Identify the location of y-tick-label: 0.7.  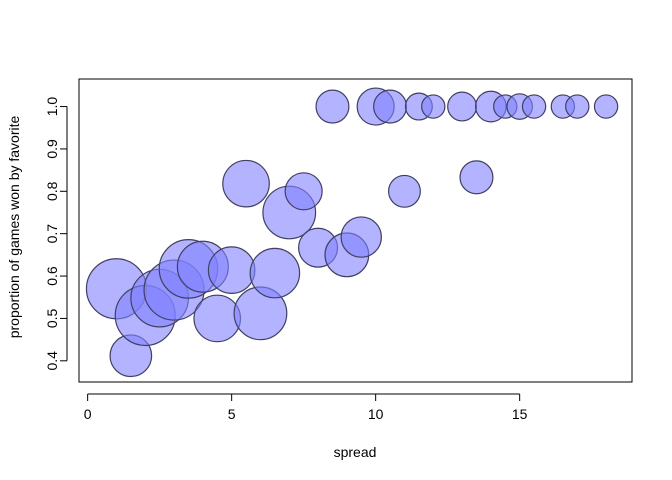
(52, 234).